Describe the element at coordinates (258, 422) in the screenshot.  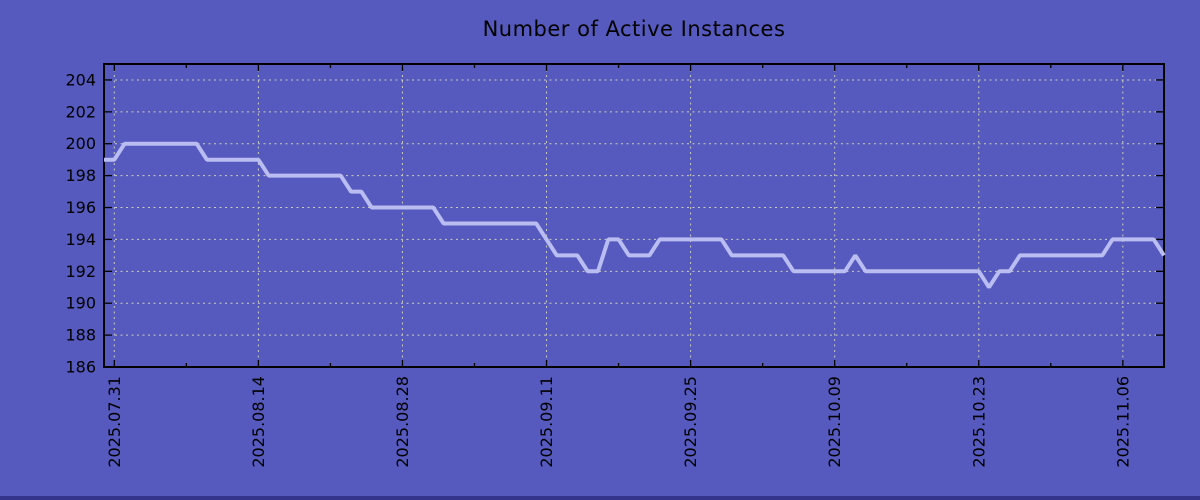
I see `x-tick-label: 2025.08.14` at that location.